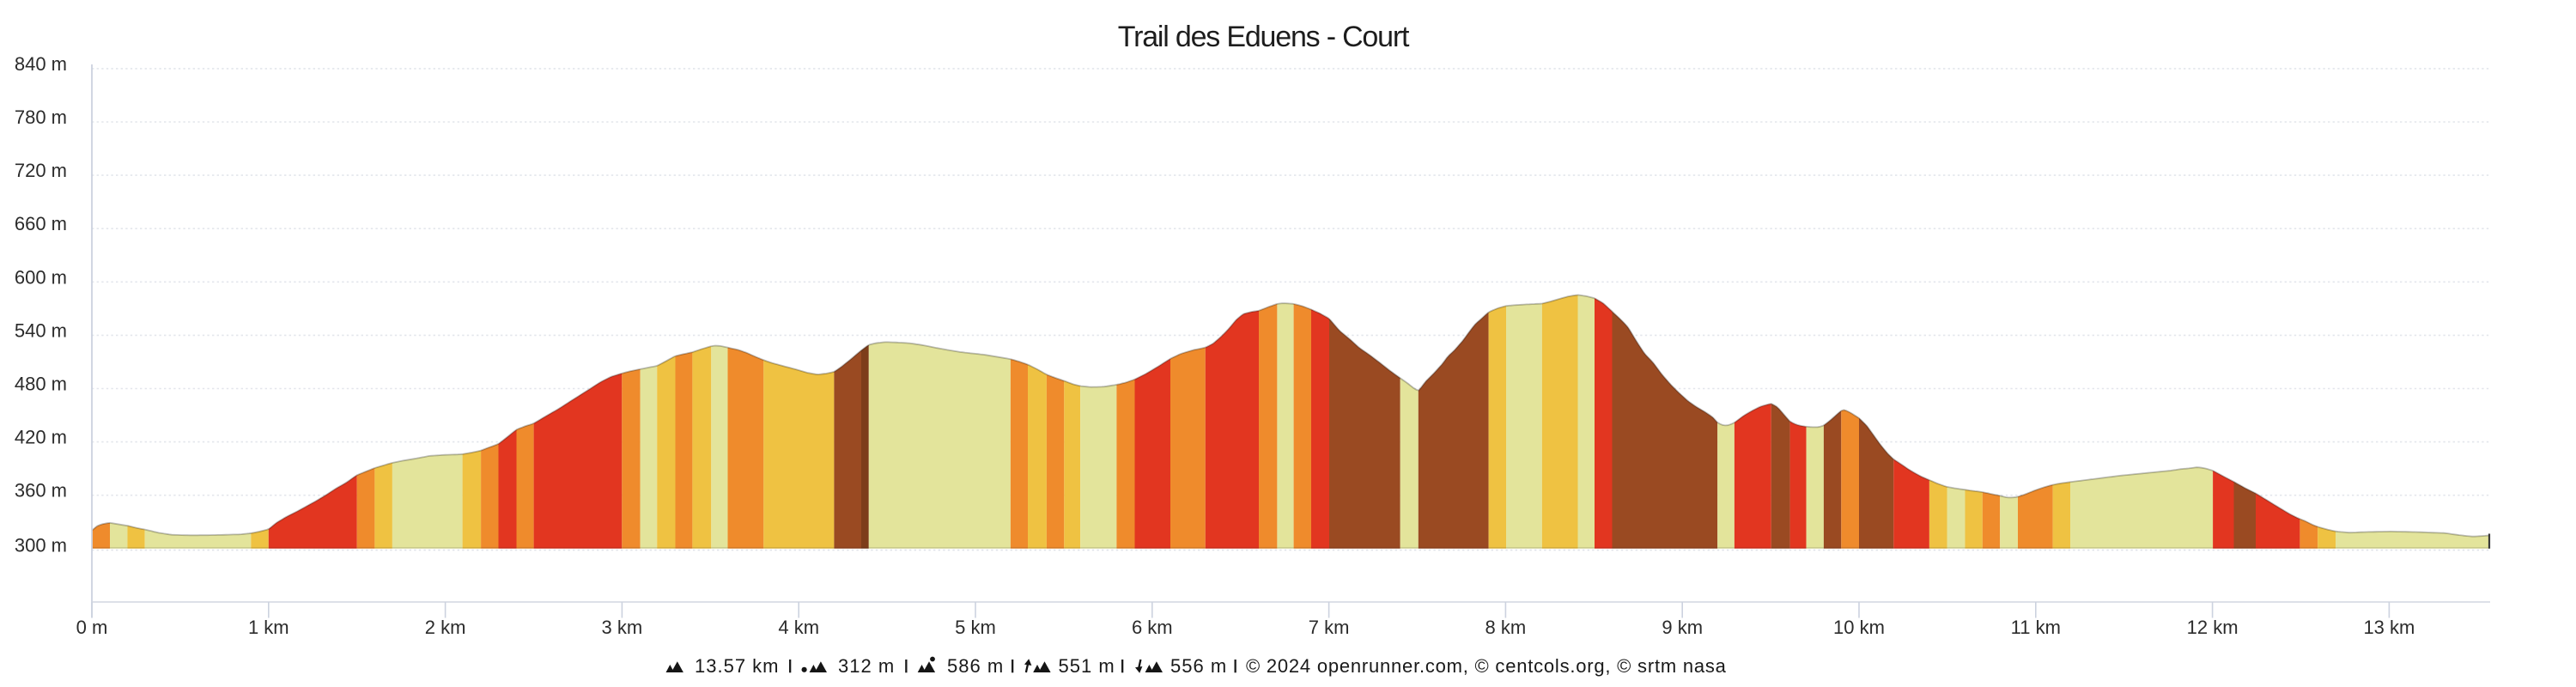  Describe the element at coordinates (41, 170) in the screenshot. I see `svg-text: 720 m` at that location.